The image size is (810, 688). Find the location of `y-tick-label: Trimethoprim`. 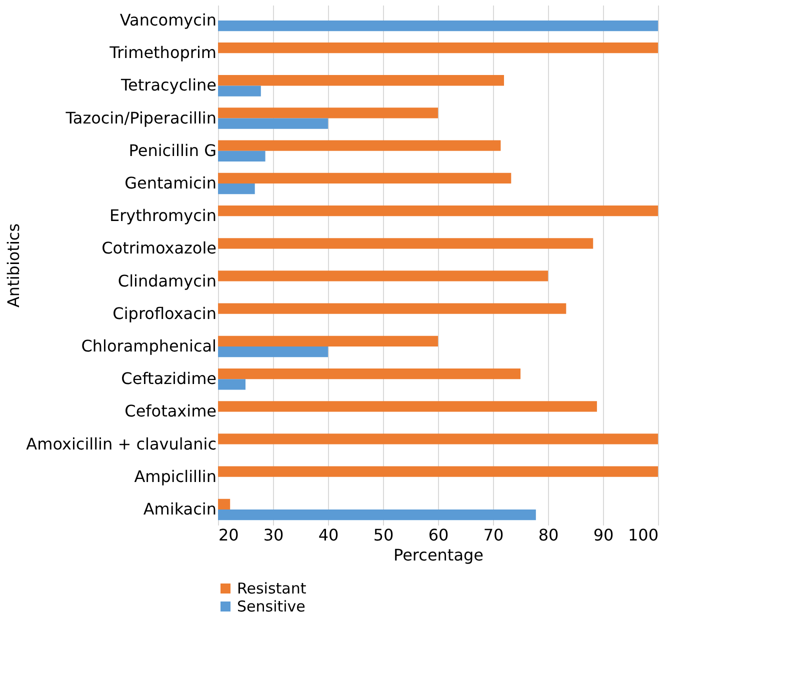

y-tick-label: Trimethoprim is located at coordinates (162, 52).